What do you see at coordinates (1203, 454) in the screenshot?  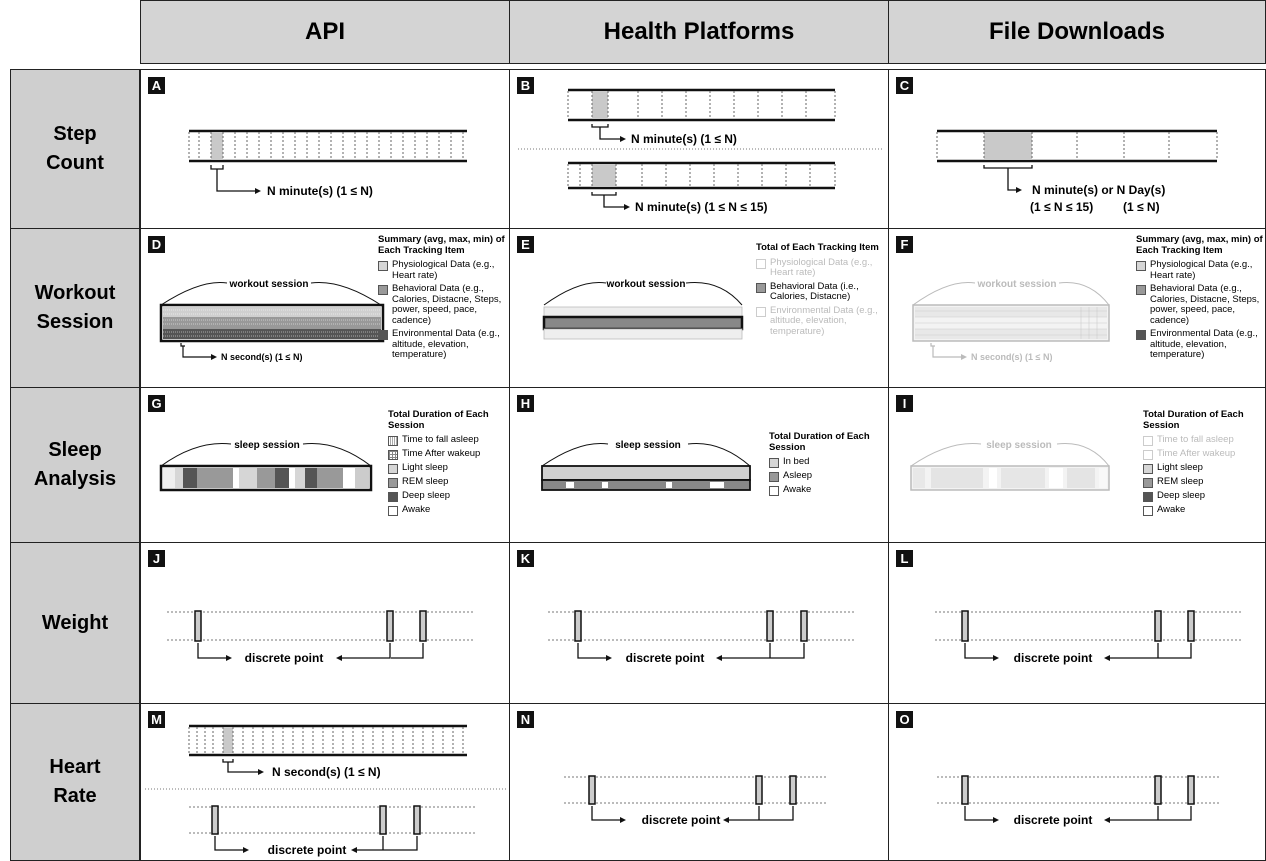 I see `legend-item: Time After wakeup` at bounding box center [1203, 454].